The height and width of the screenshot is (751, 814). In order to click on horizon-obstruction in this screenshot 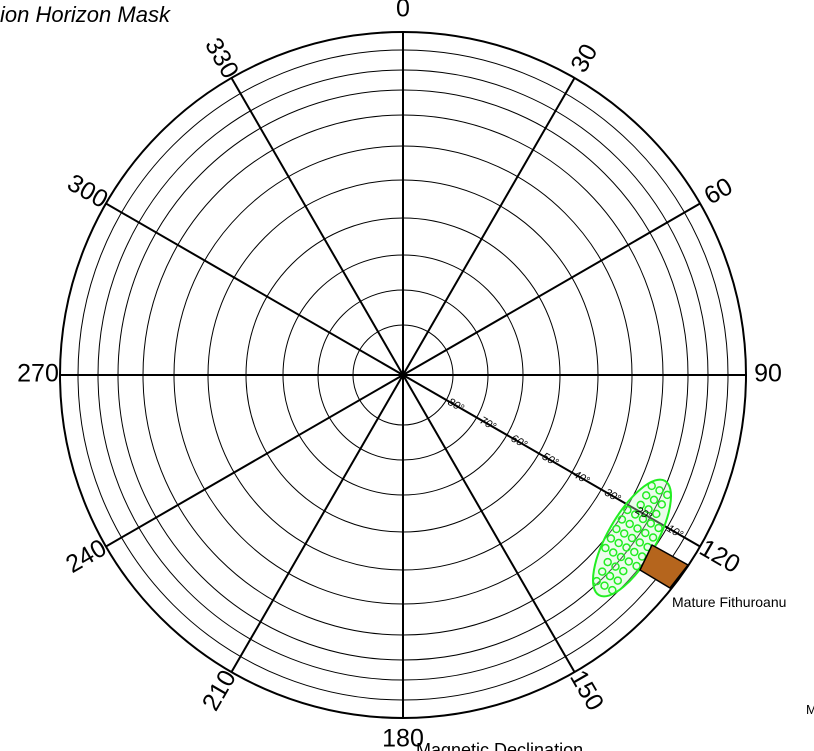, I will do `click(664, 566)`.